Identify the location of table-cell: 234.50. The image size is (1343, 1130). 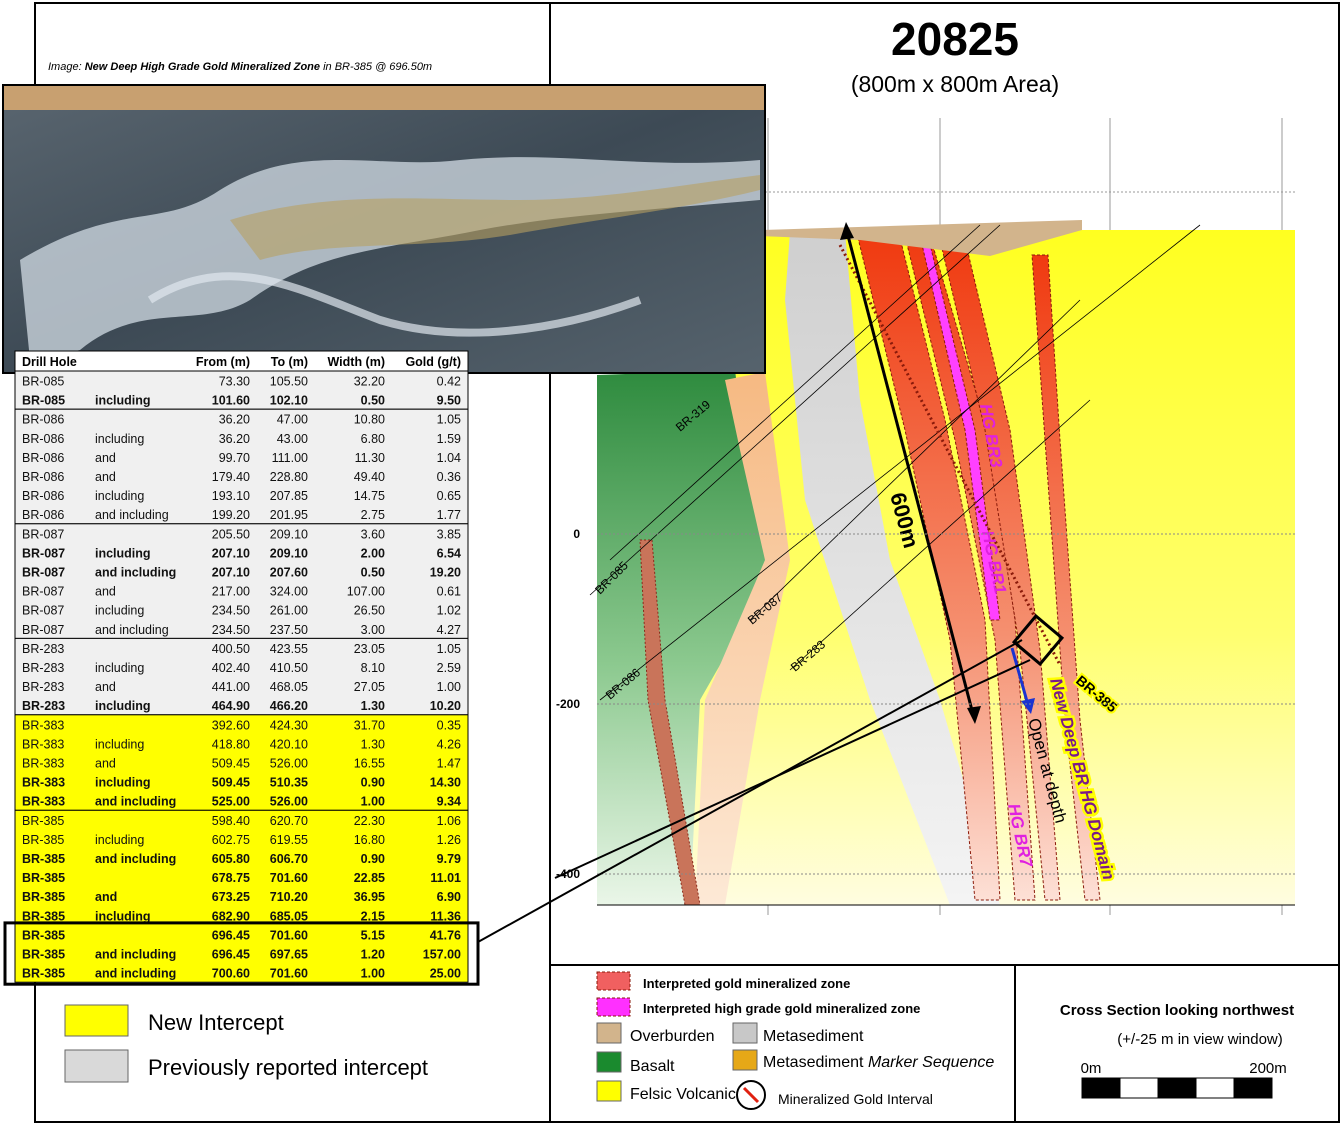
(231, 630).